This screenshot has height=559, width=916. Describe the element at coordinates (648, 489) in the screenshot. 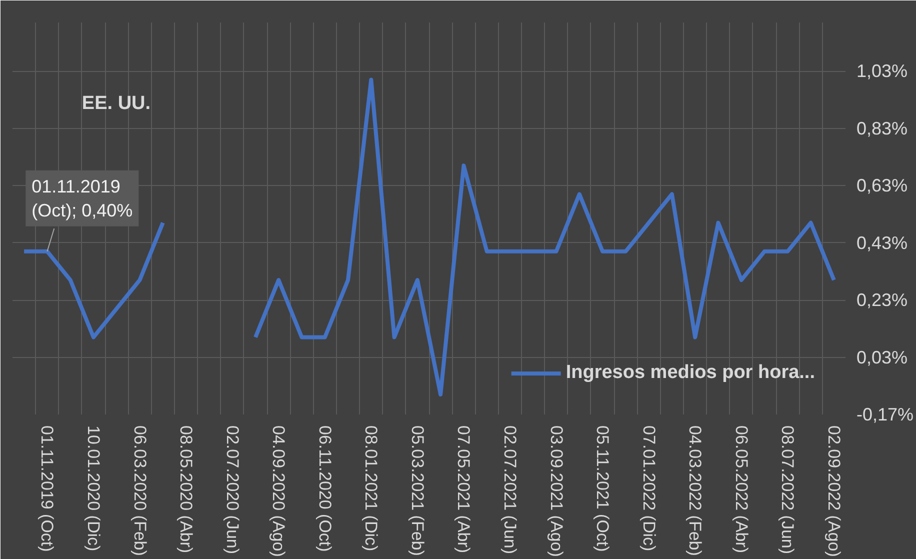

I see `x-tick-label: 07.01.2022 (Dic)` at that location.